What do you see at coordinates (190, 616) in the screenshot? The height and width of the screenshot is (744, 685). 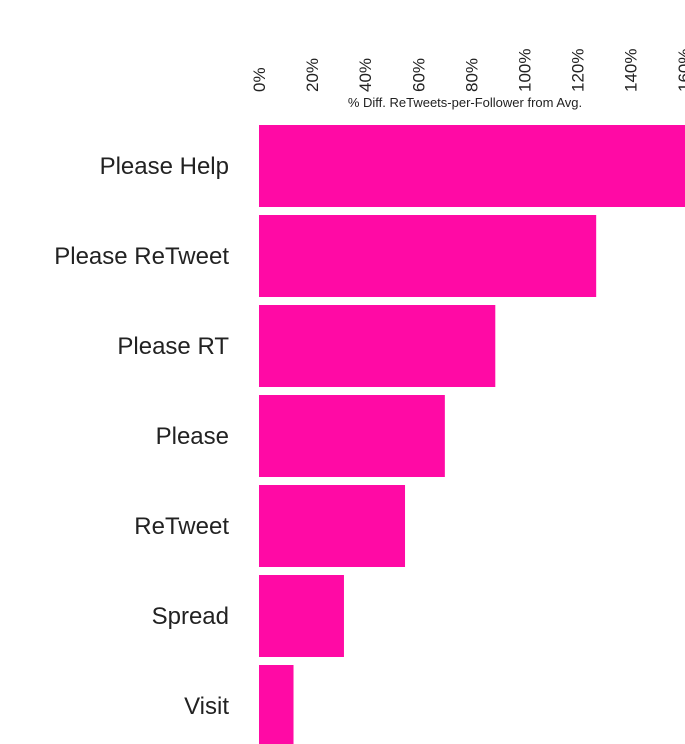 I see `category-label: Spread` at bounding box center [190, 616].